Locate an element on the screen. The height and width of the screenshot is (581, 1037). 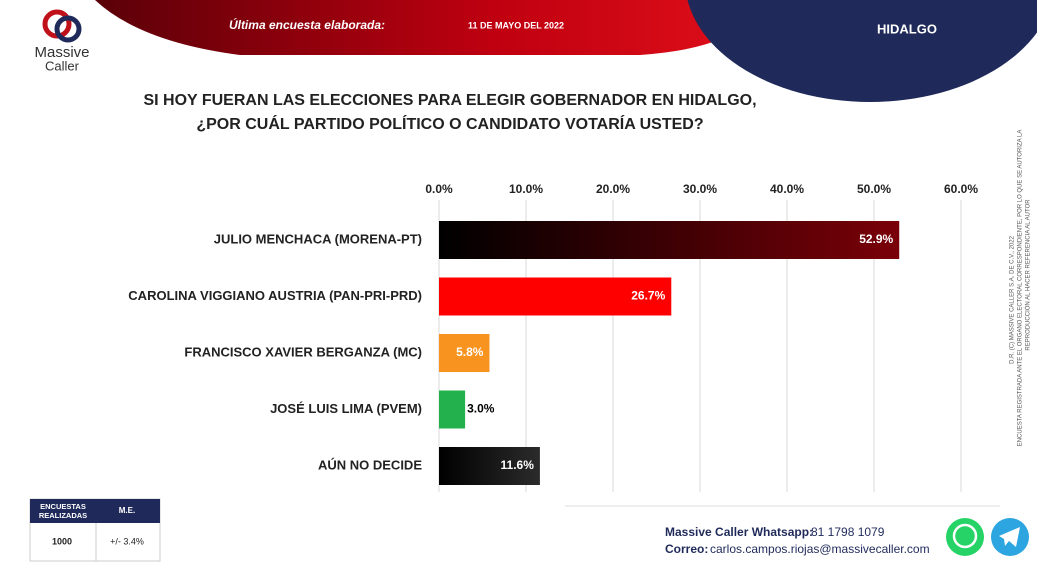
table-cell: 1000 is located at coordinates (62, 541).